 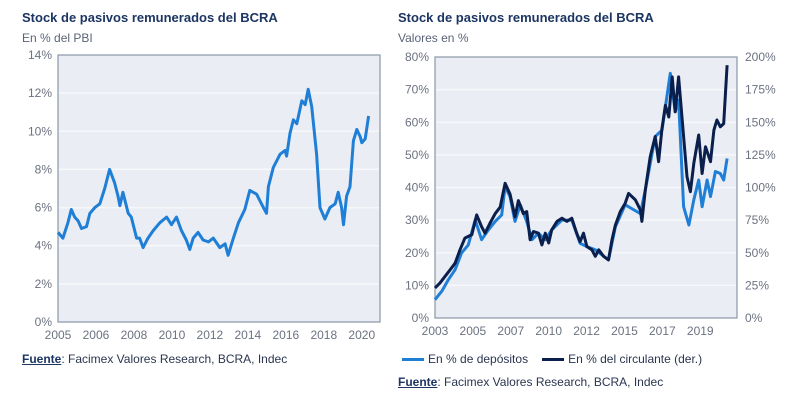 I want to click on right-x-tick-label: 2017, so click(x=662, y=331).